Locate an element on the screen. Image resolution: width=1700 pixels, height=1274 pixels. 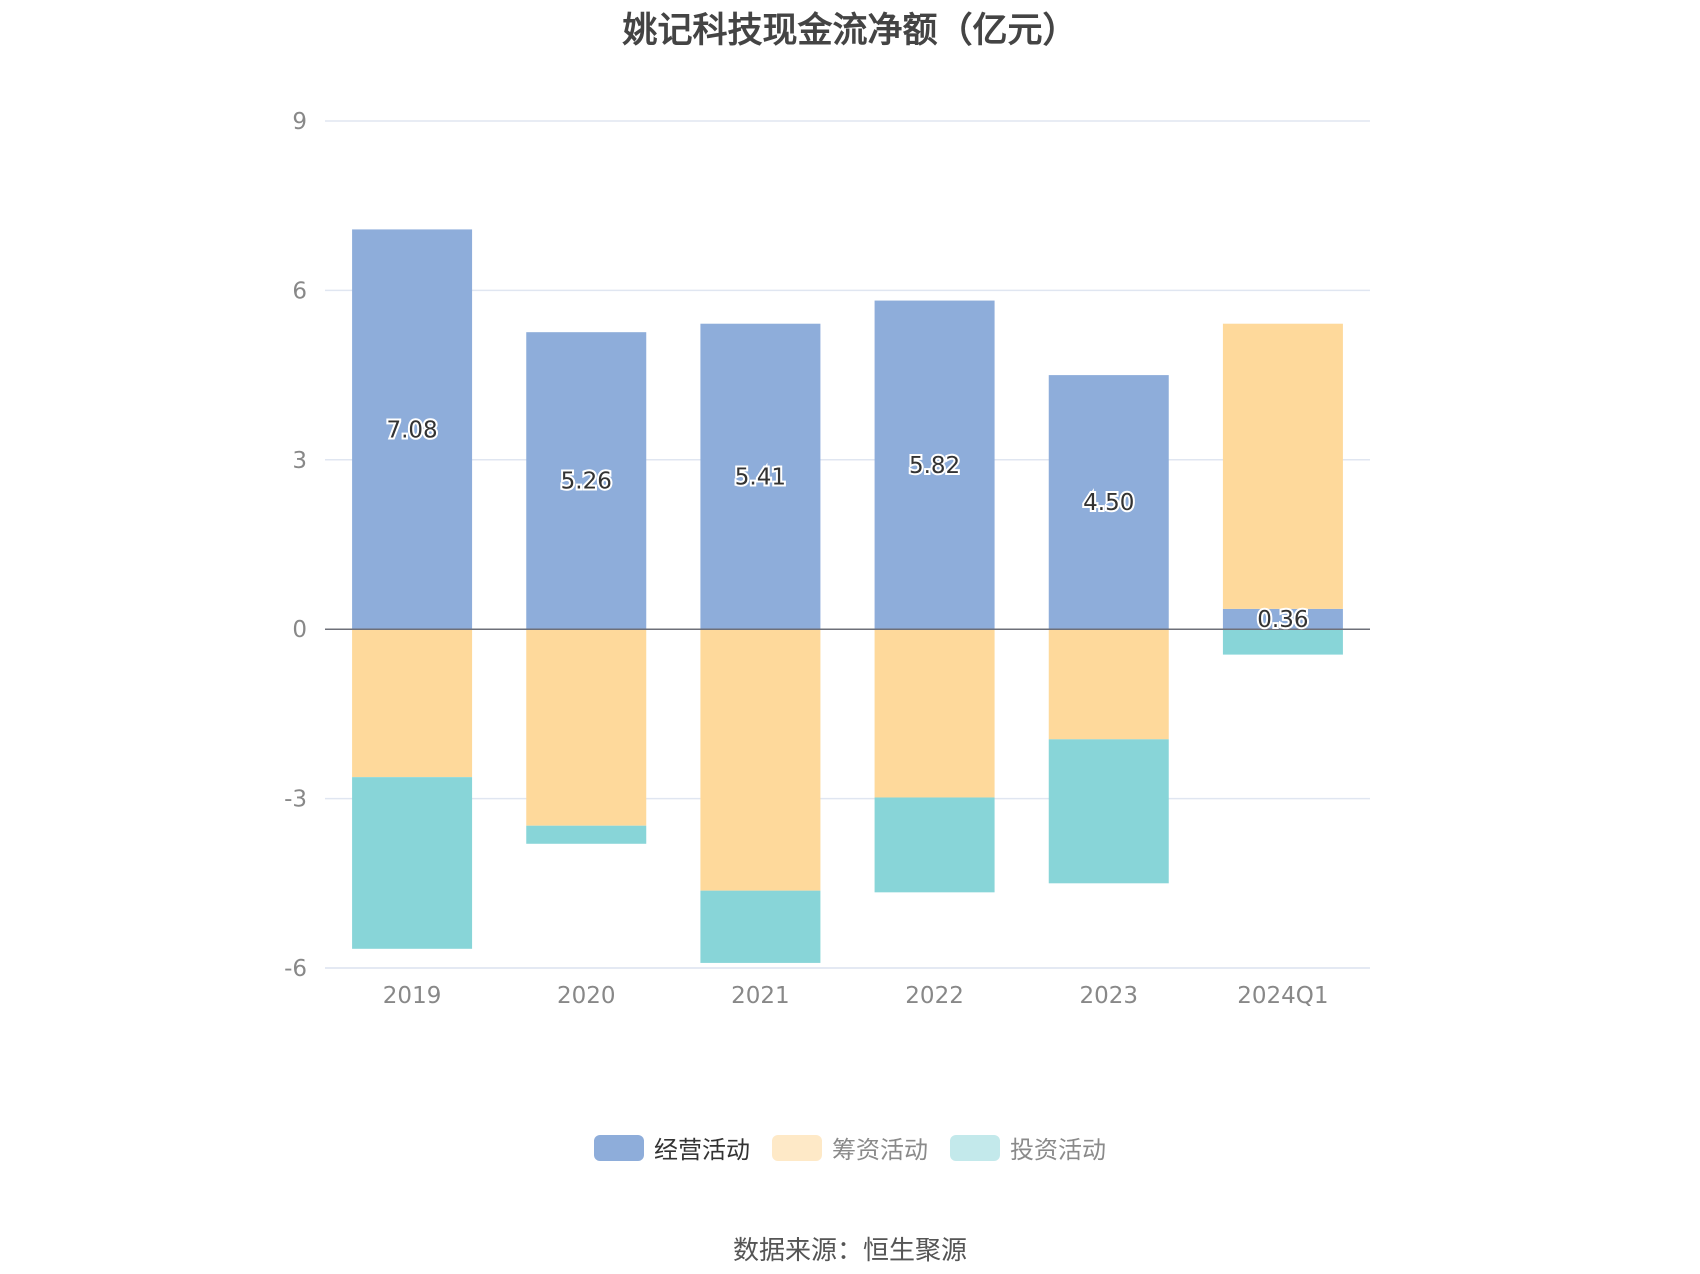
y-tick-label: 6 is located at coordinates (299, 291).